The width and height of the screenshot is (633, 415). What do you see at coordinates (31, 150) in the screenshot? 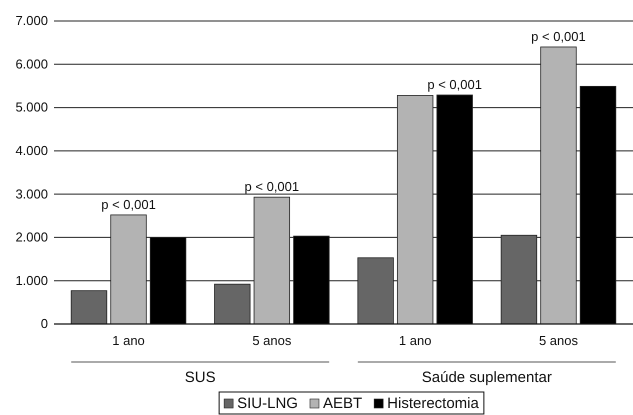
I see `y-tick-label: 4.000` at bounding box center [31, 150].